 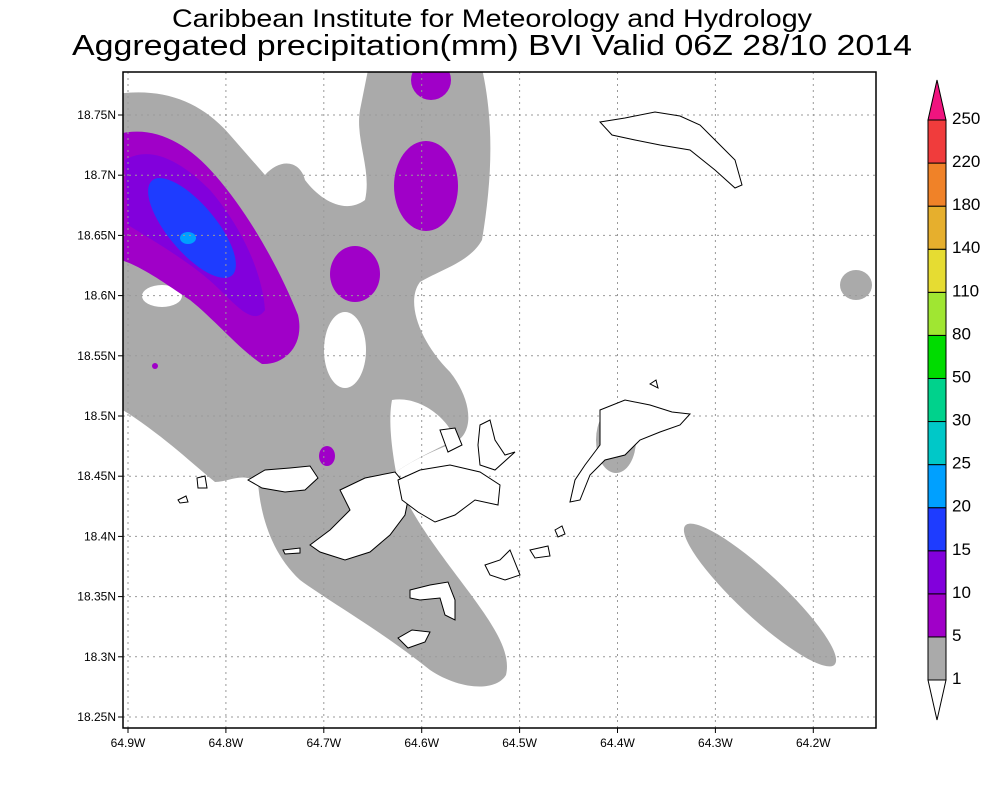 What do you see at coordinates (298, 378) in the screenshot?
I see `dry-holes` at bounding box center [298, 378].